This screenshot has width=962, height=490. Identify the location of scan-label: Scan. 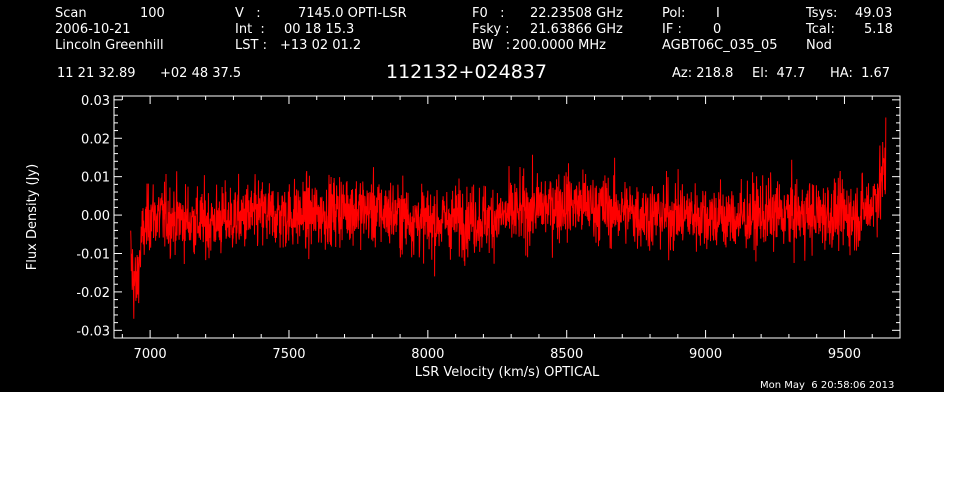
(71, 13).